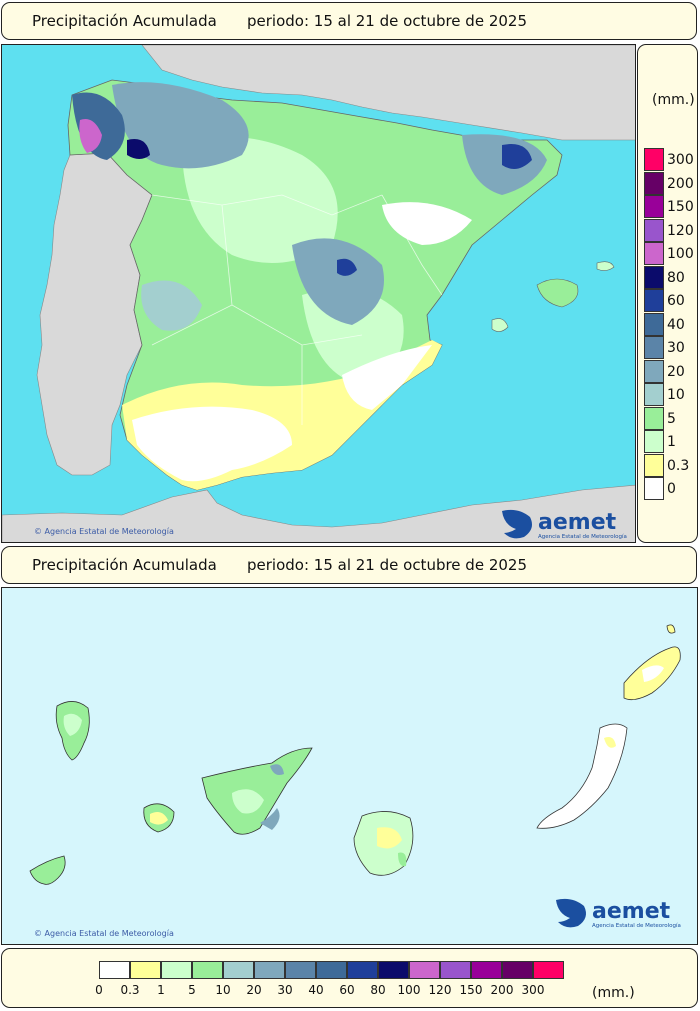 The width and height of the screenshot is (700, 1011). Describe the element at coordinates (254, 990) in the screenshot. I see `legend-label: 20` at that location.